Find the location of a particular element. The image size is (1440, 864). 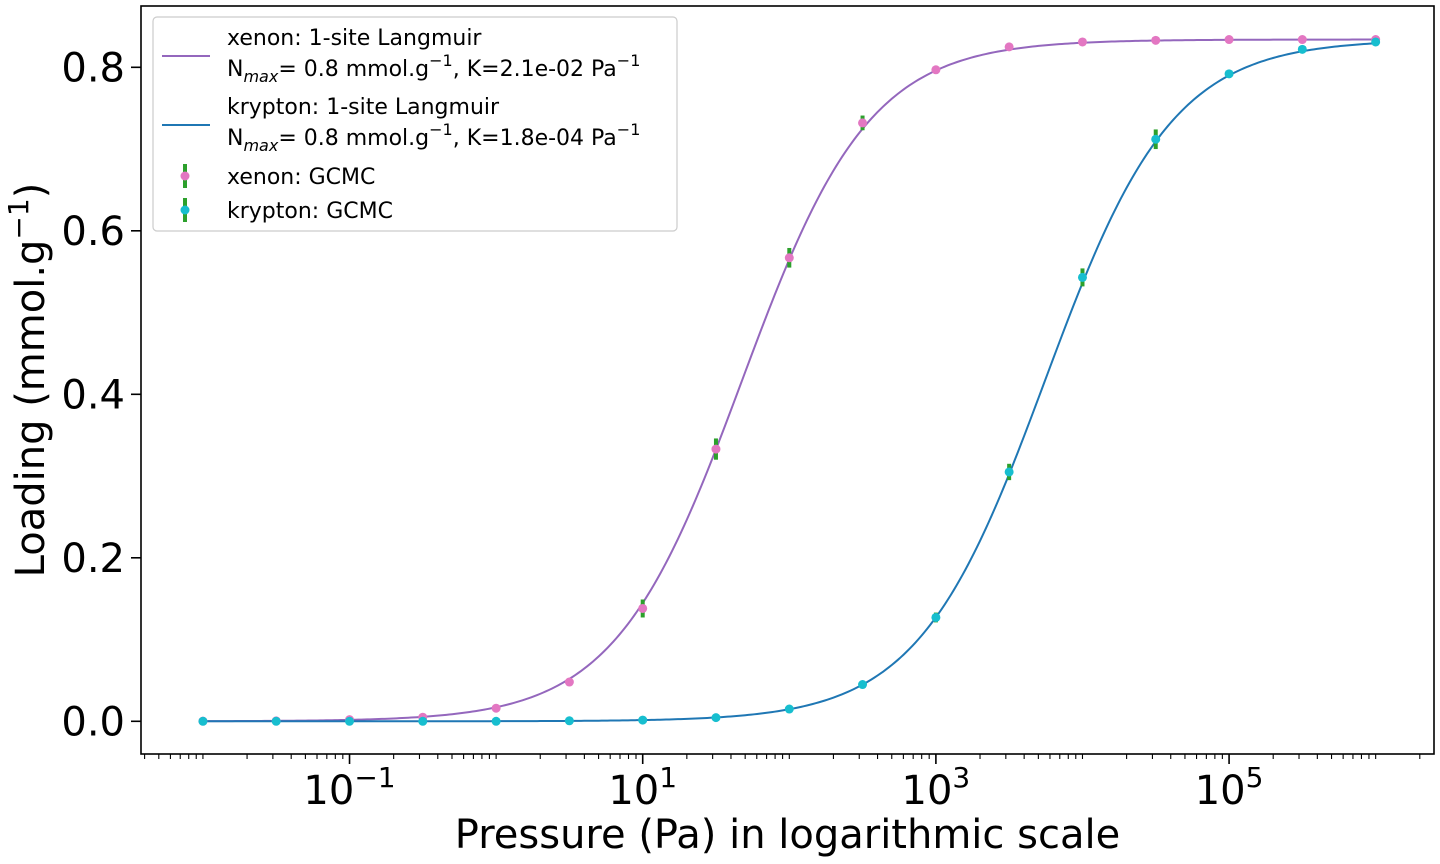

x-tick-label: 10¹ is located at coordinates (642, 787).